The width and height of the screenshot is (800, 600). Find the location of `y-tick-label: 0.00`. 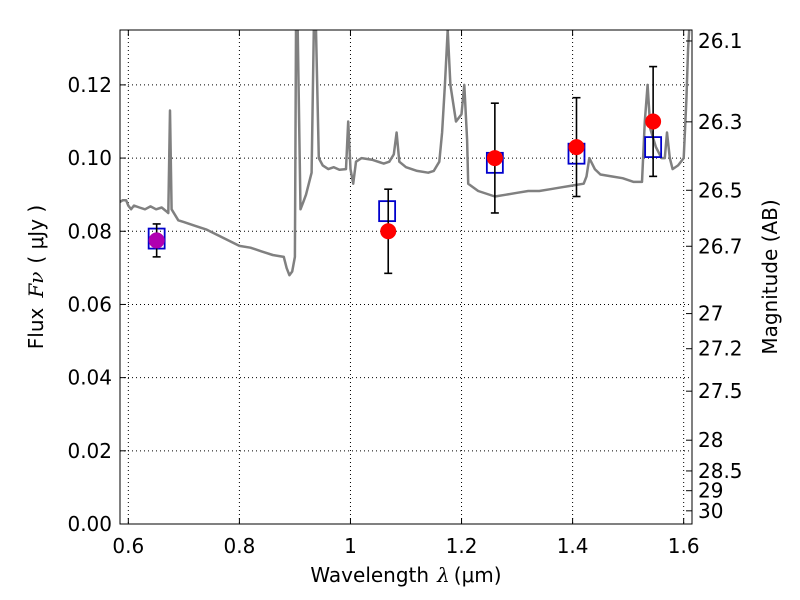

y-tick-label: 0.00 is located at coordinates (89, 524).